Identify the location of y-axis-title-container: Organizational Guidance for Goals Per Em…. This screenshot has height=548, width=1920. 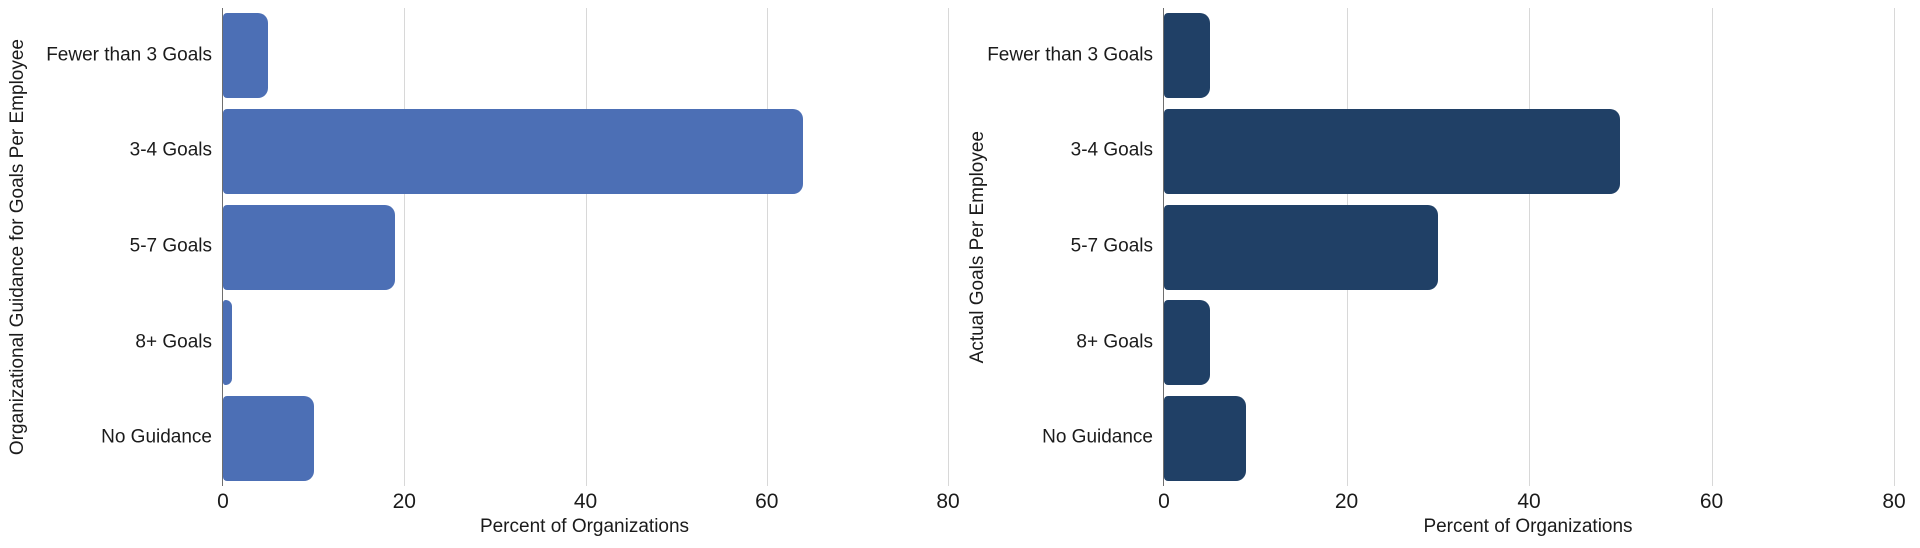
(18, 247).